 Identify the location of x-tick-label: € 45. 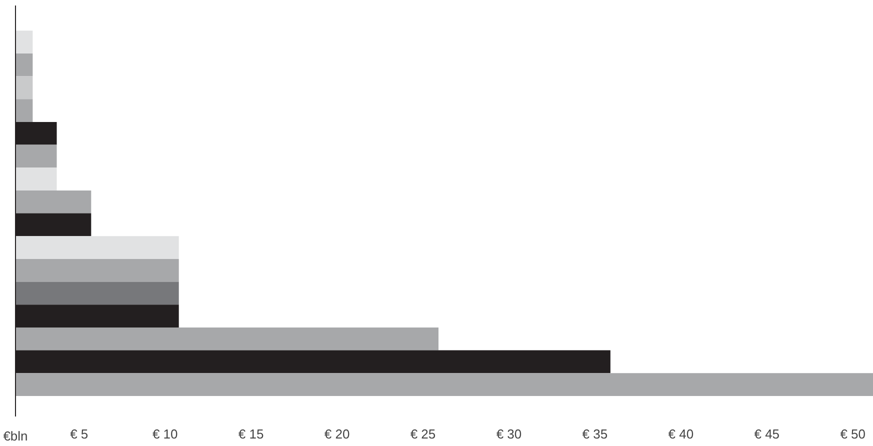
(767, 434).